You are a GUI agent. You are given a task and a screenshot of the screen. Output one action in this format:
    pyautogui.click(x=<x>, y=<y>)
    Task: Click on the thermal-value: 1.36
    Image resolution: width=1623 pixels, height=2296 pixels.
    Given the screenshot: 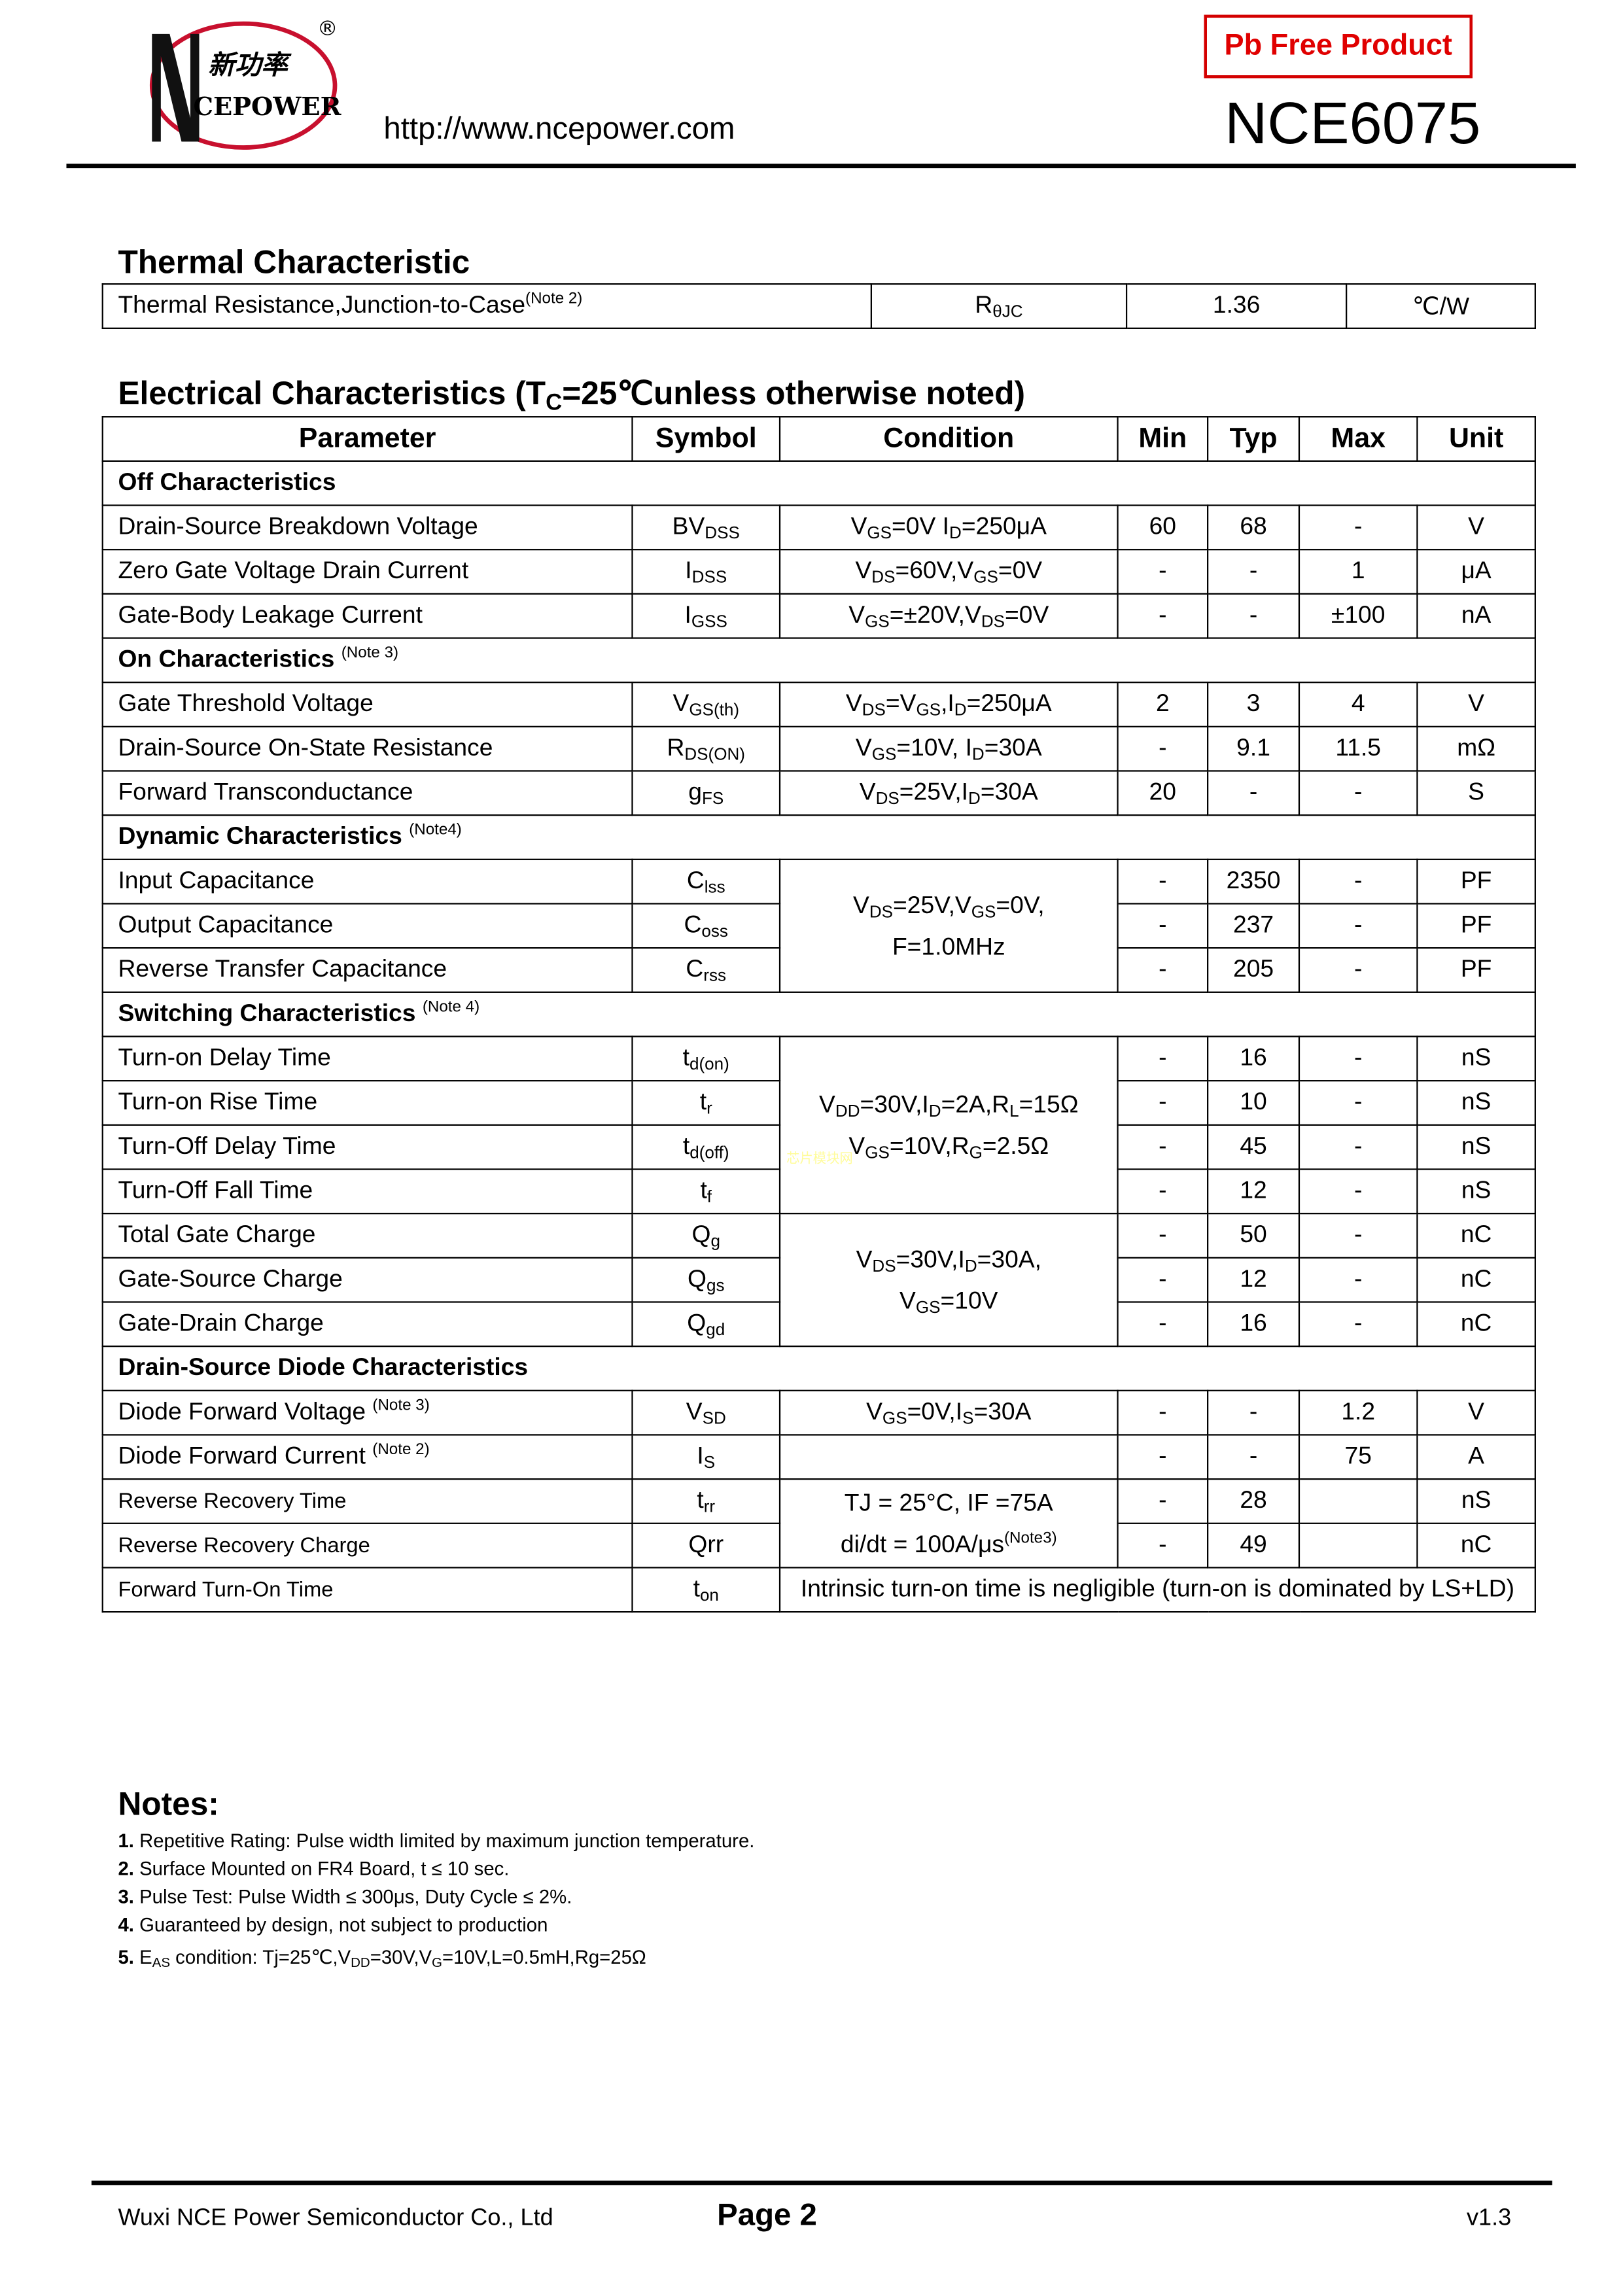 What is the action you would take?
    pyautogui.click(x=1237, y=306)
    